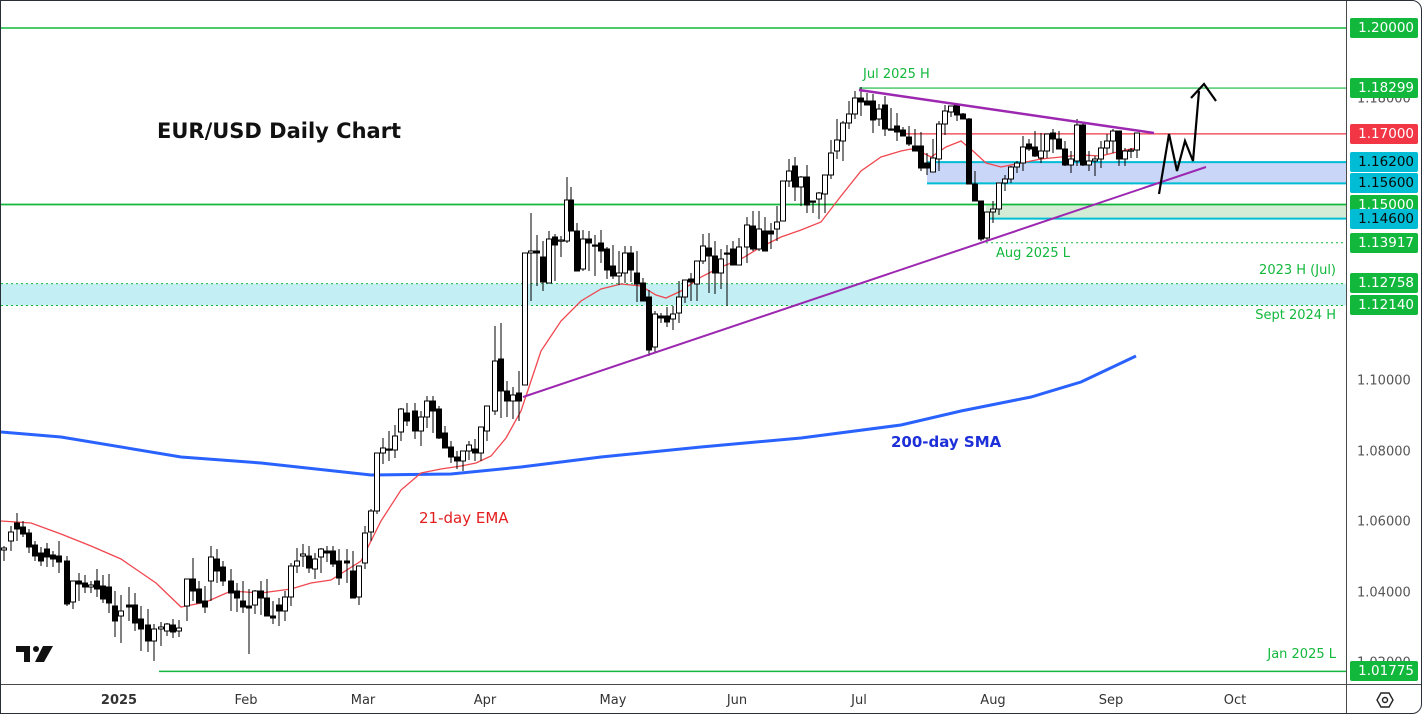 This screenshot has height=716, width=1424. What do you see at coordinates (246, 700) in the screenshot?
I see `time-tick-label: Feb` at bounding box center [246, 700].